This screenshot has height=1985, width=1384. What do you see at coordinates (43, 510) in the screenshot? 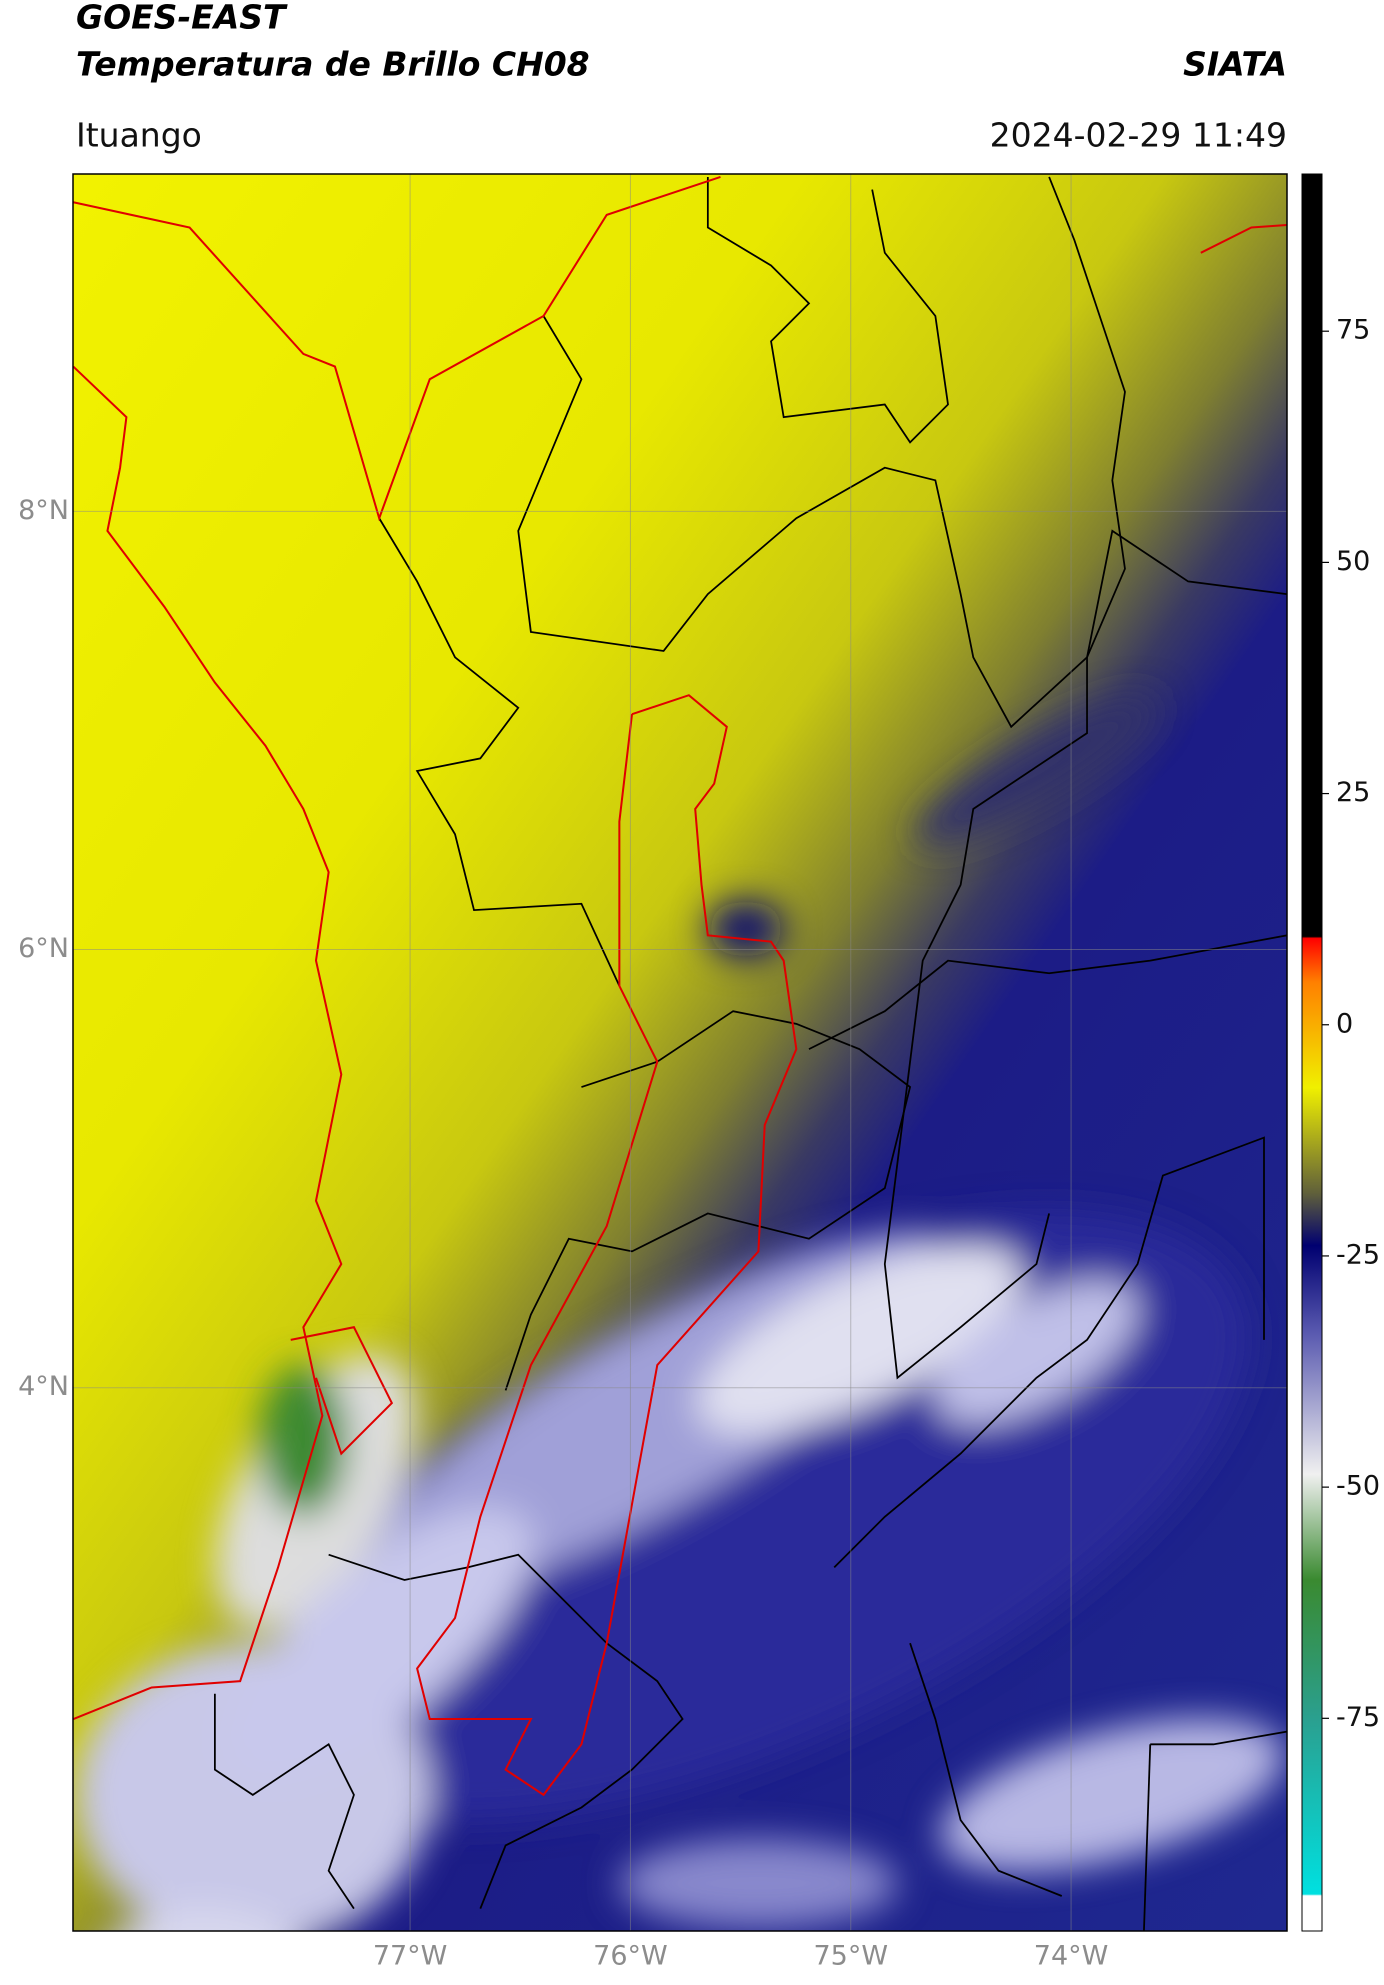
I see `lat-label: 8°N` at bounding box center [43, 510].